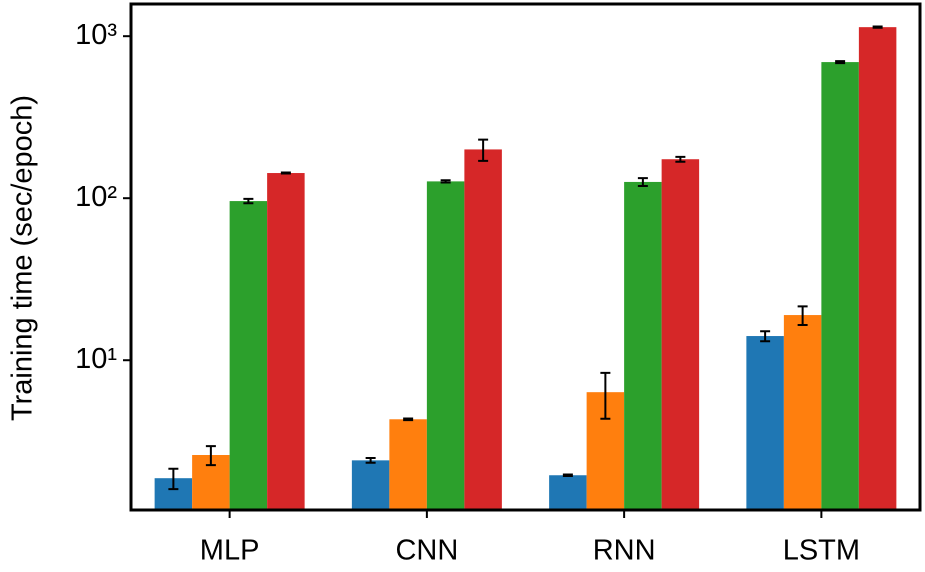 The height and width of the screenshot is (572, 925). I want to click on x-tick-label: LSTM, so click(821, 551).